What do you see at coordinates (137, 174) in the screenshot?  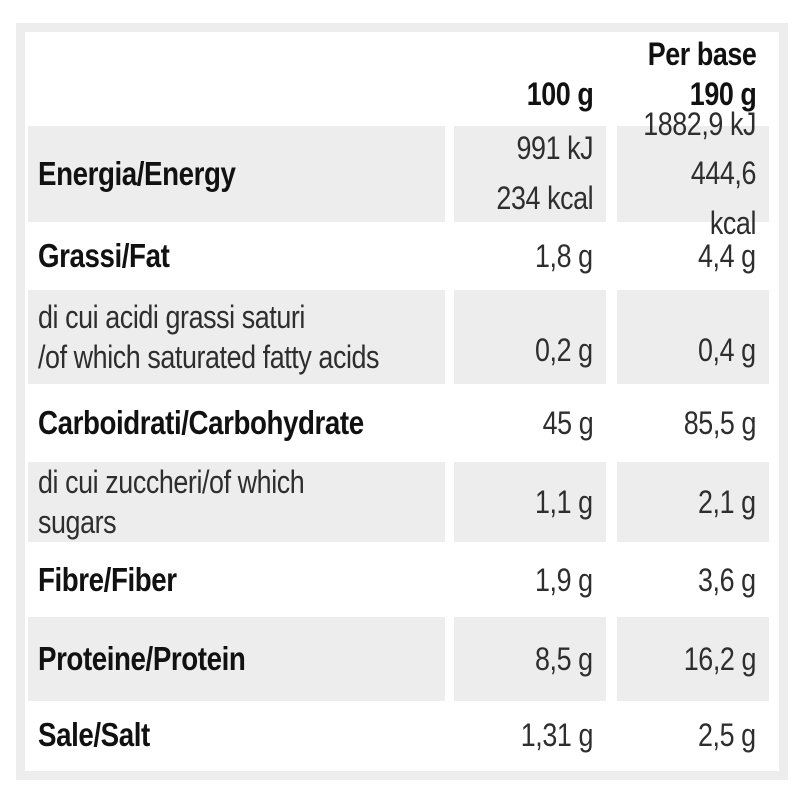 I see `row-energy-label: Energia/Energy` at bounding box center [137, 174].